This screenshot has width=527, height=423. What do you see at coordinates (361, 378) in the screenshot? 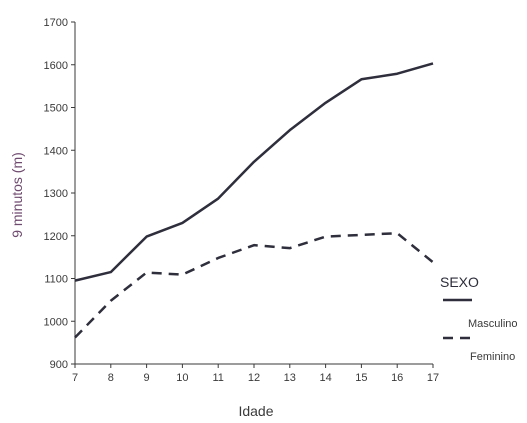
I see `x-tick-label: 15` at bounding box center [361, 378].